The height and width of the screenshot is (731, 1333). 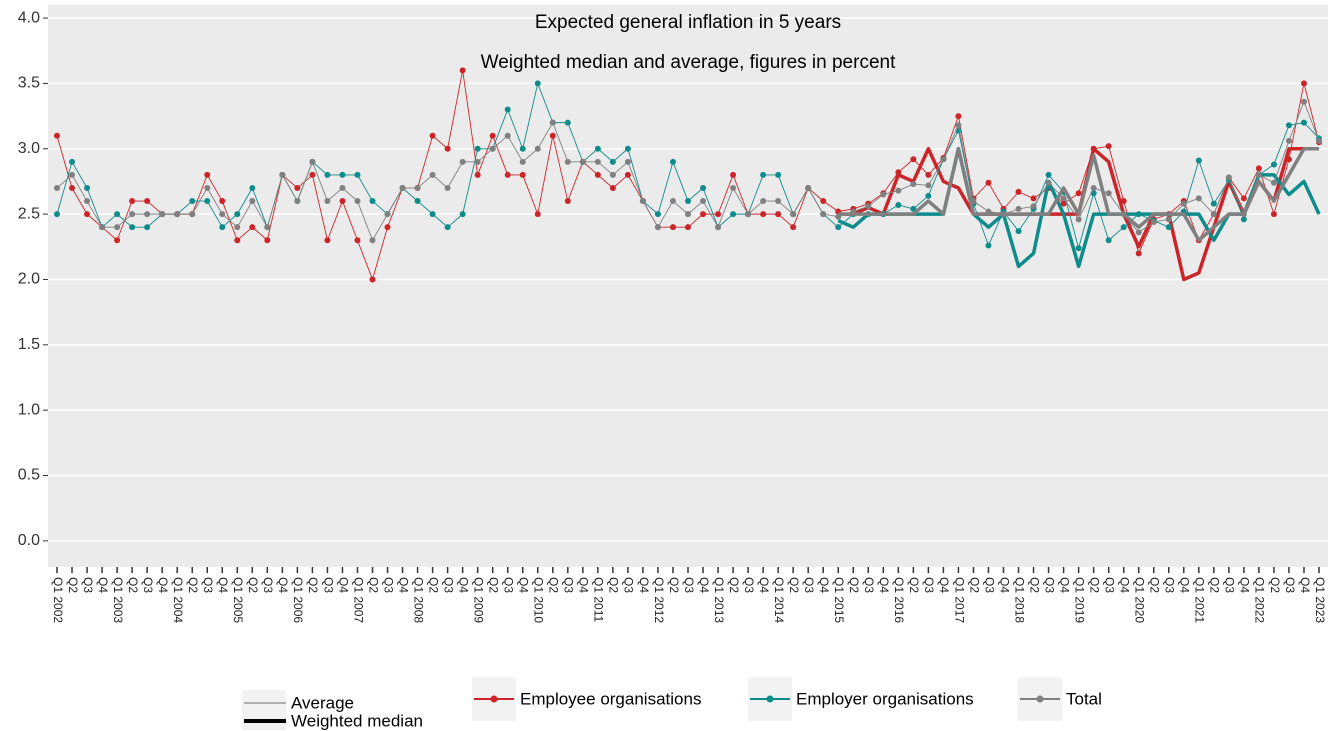 I want to click on x-tick-label: Q1 2017, so click(x=959, y=600).